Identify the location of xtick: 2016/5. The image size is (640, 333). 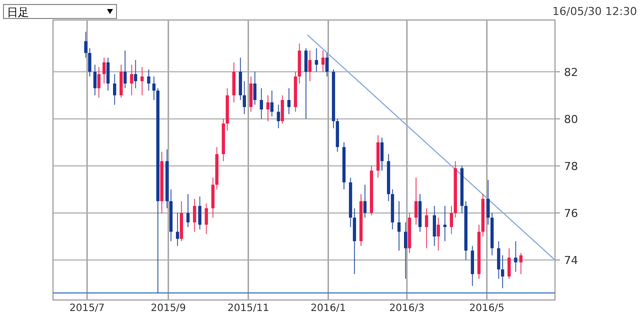
(486, 308).